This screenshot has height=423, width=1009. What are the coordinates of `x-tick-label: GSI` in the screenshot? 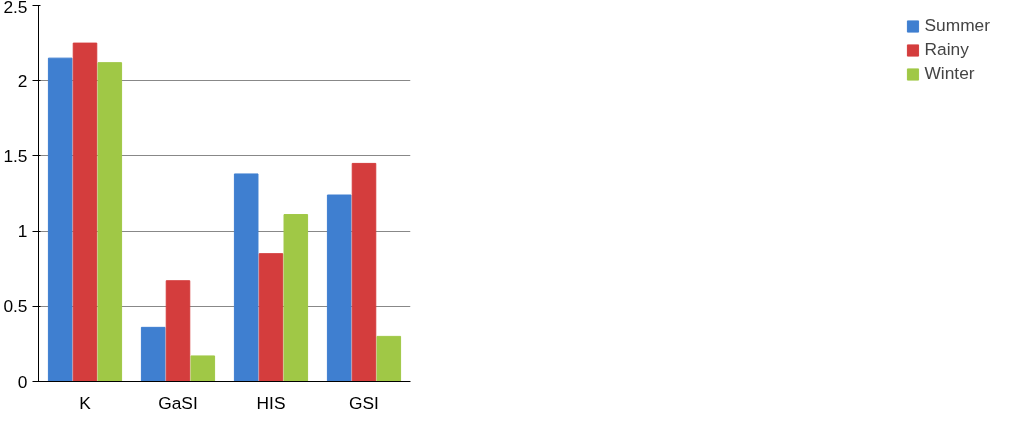 It's located at (364, 402).